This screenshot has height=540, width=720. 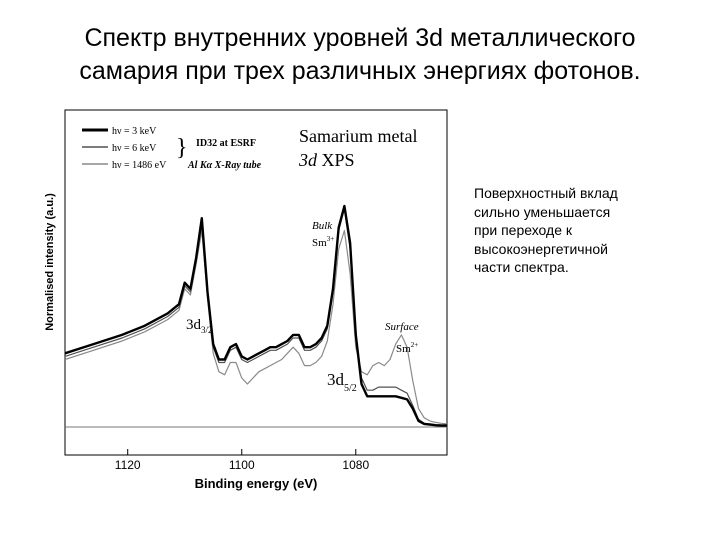 I want to click on annotation-3d52-sub: 5/2, so click(x=350, y=388).